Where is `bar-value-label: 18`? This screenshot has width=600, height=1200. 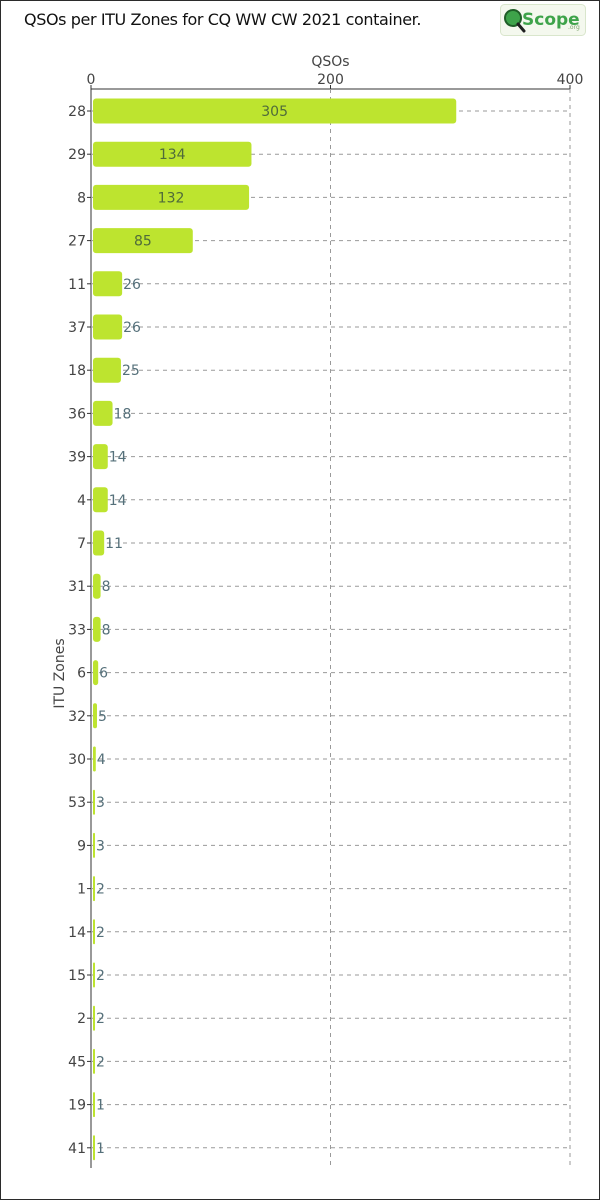
bar-value-label: 18 is located at coordinates (123, 414).